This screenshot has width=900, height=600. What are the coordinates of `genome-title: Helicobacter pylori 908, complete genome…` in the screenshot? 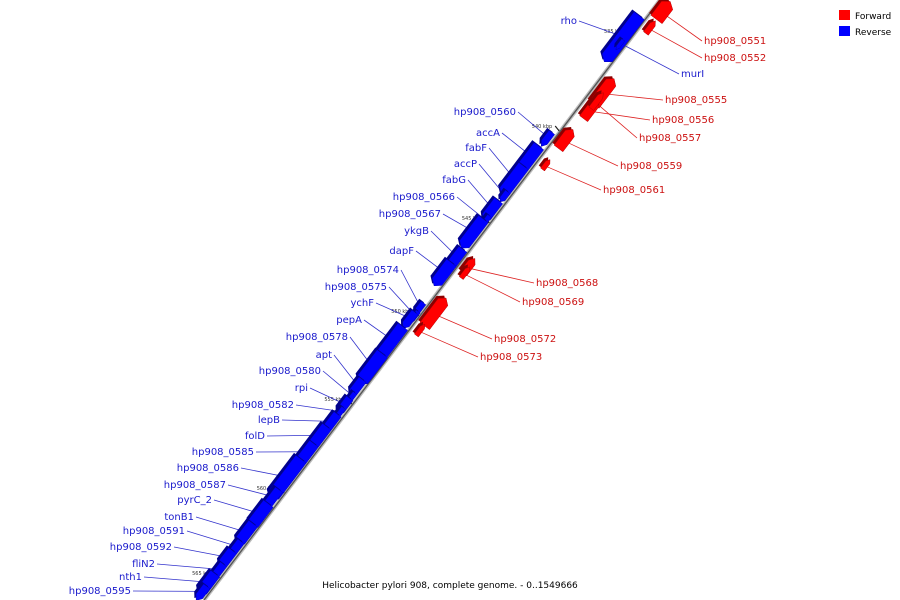 It's located at (450, 586).